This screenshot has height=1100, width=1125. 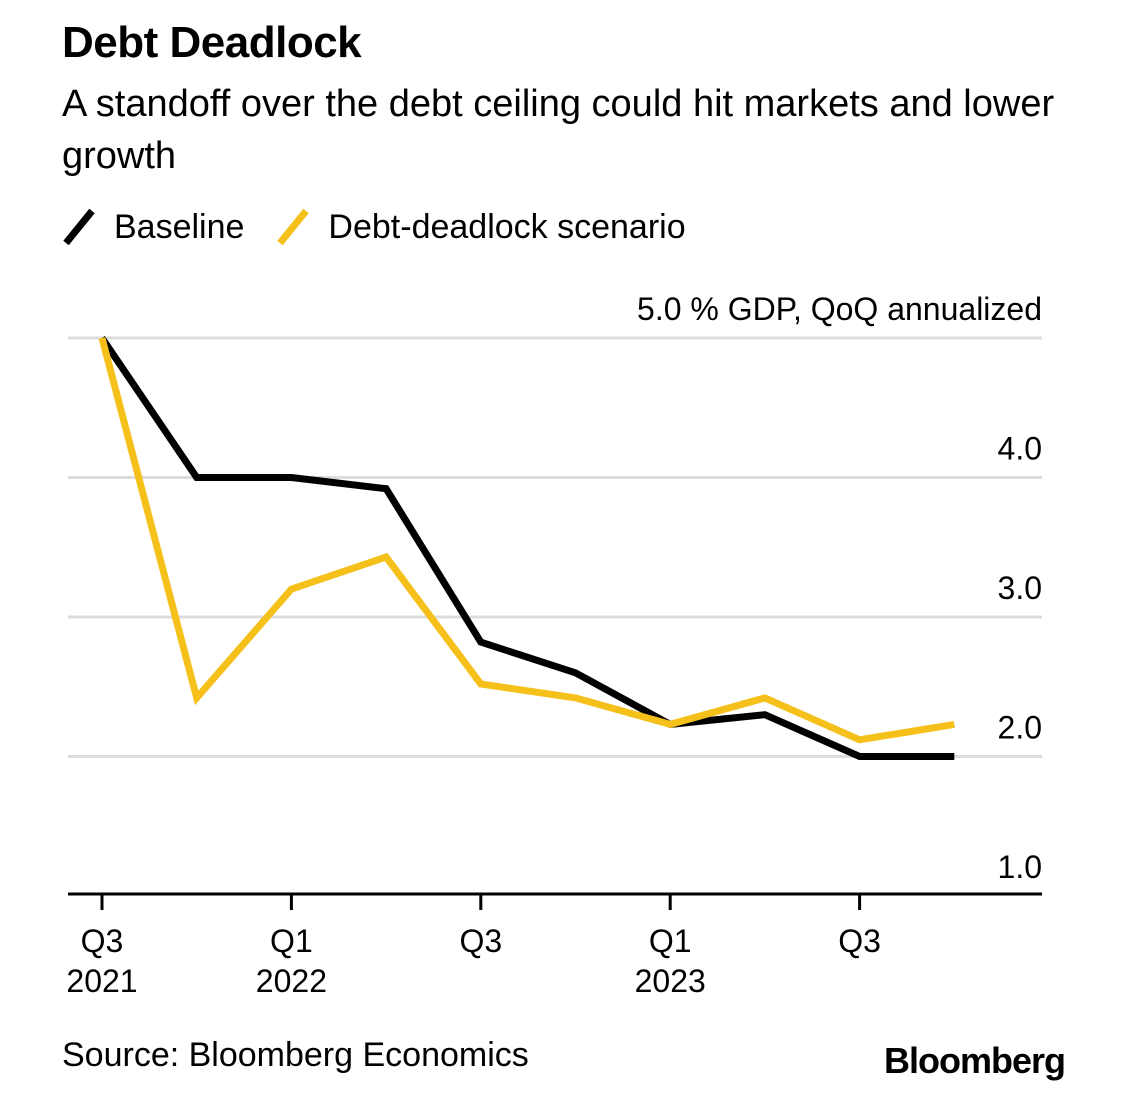 What do you see at coordinates (291, 981) in the screenshot?
I see `x-tick-year-label: 2022` at bounding box center [291, 981].